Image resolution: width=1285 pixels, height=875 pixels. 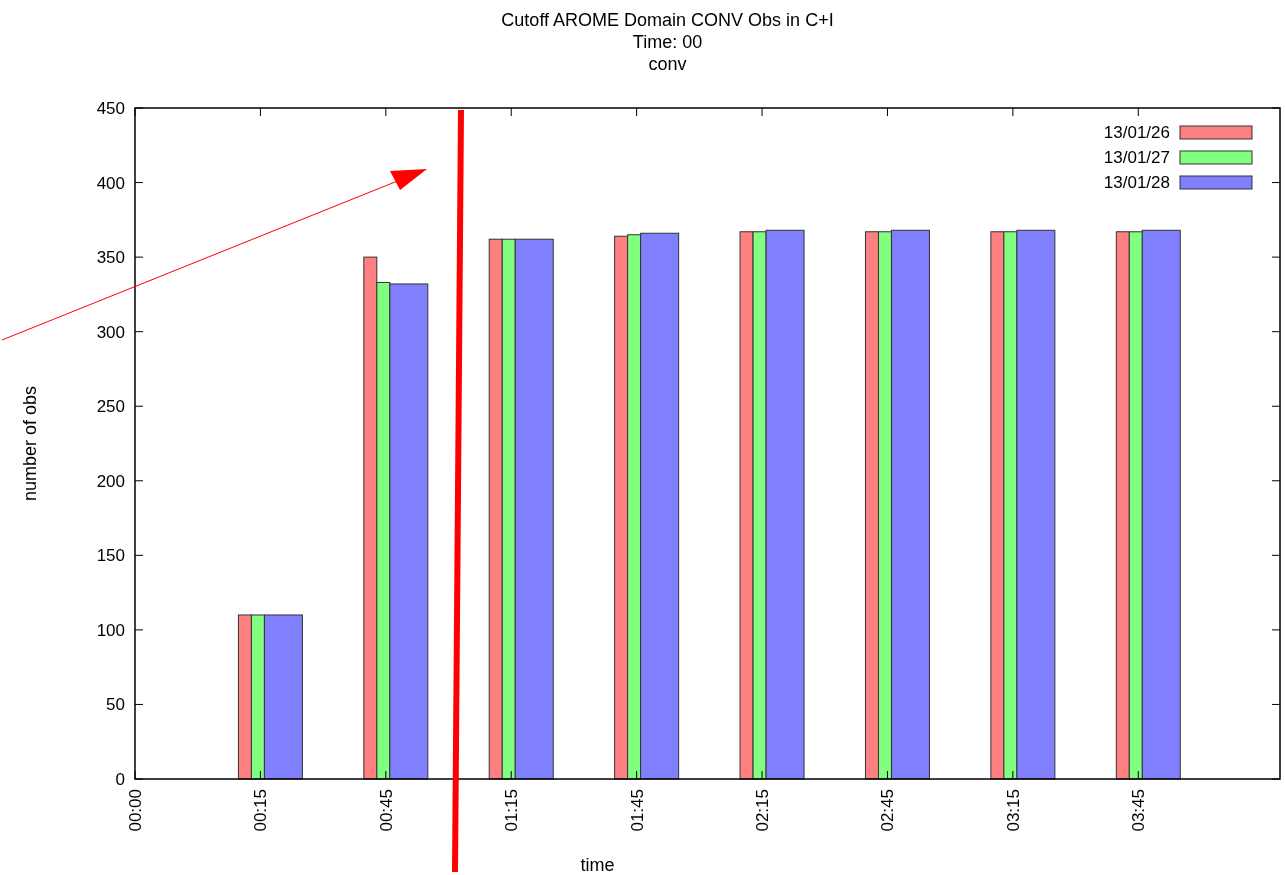 What do you see at coordinates (1136, 132) in the screenshot?
I see `legend-label: 13/01/26` at bounding box center [1136, 132].